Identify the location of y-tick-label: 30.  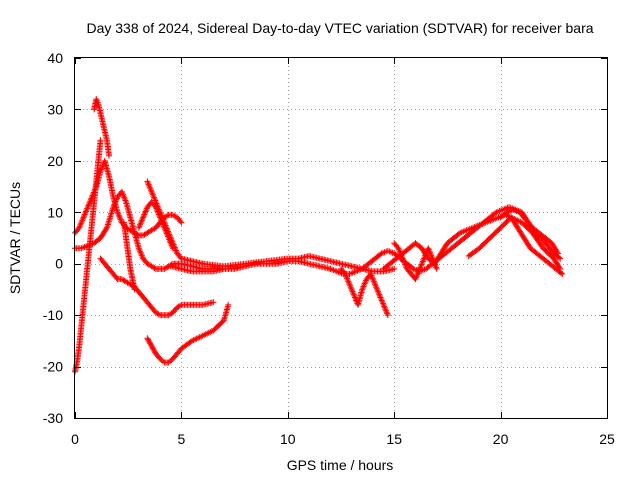
(55, 109).